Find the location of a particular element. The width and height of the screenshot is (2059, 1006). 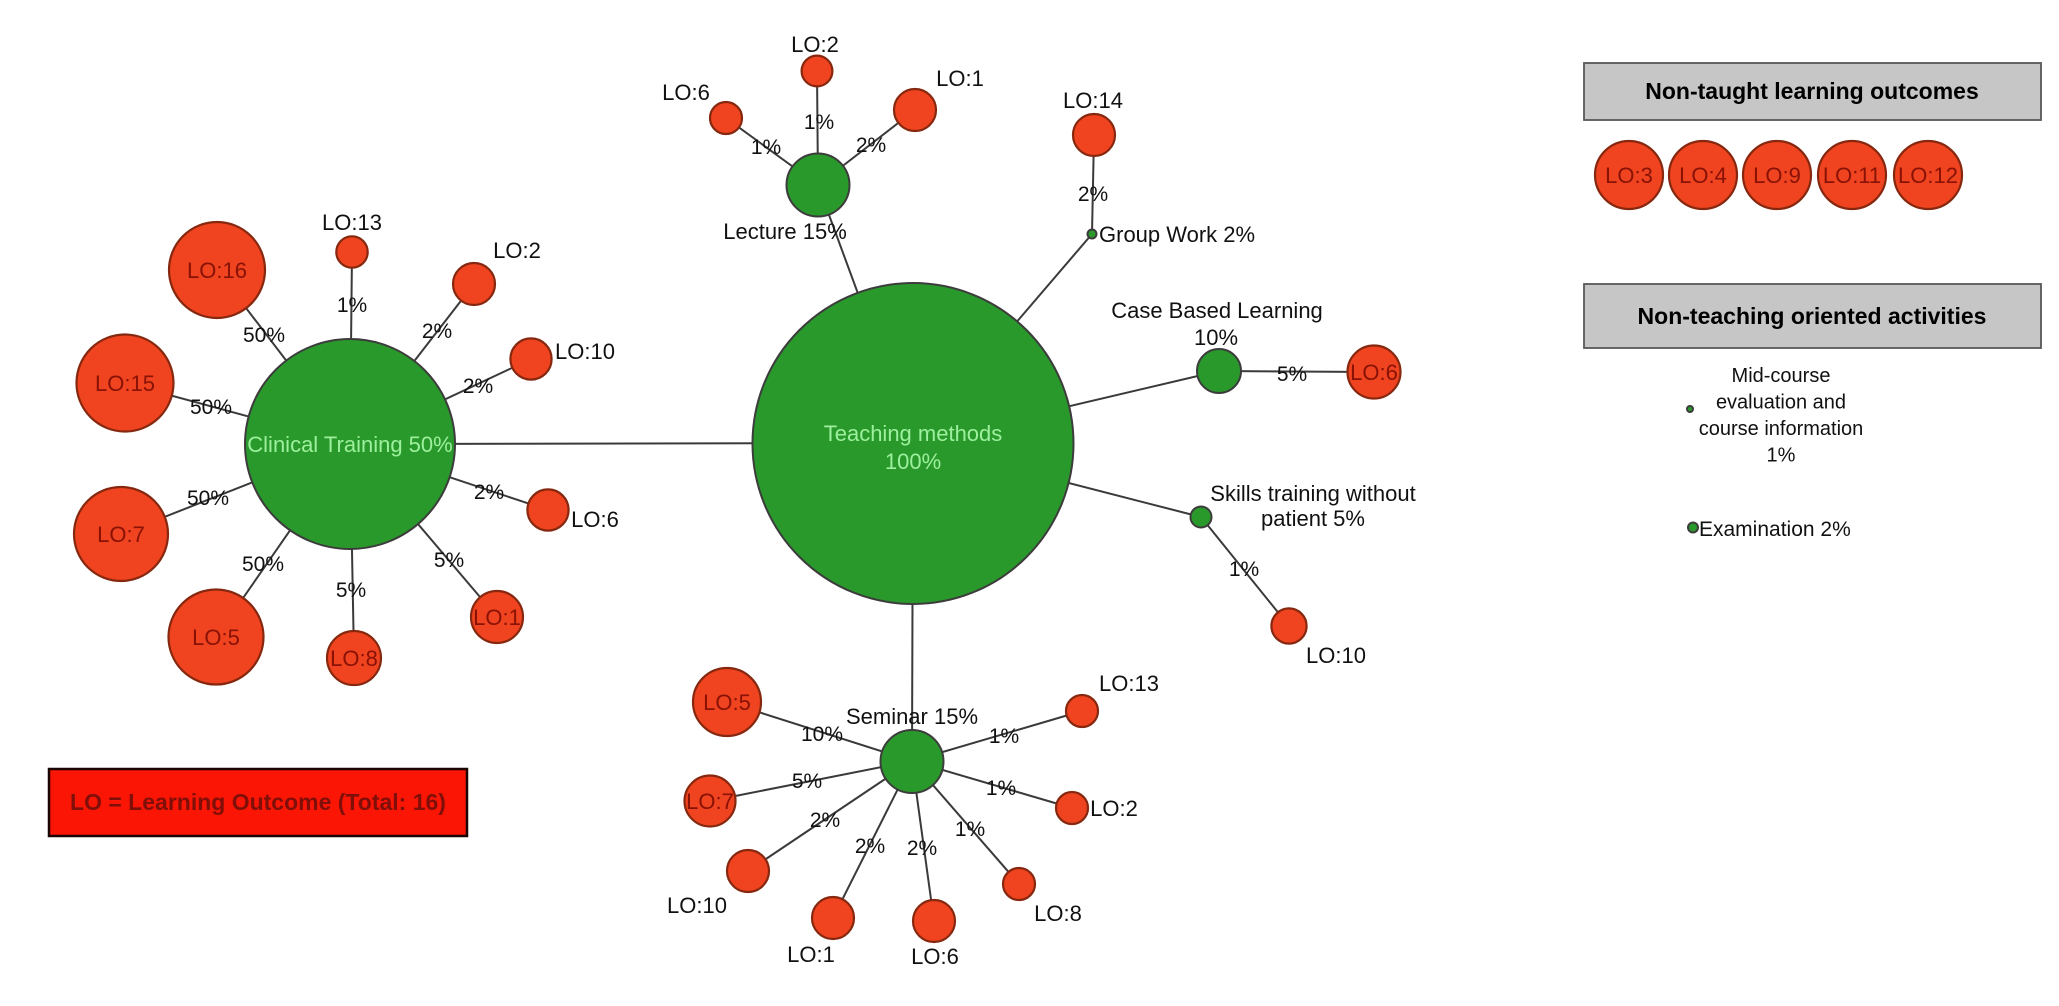

svg-text: LO:11 is located at coordinates (1852, 175).